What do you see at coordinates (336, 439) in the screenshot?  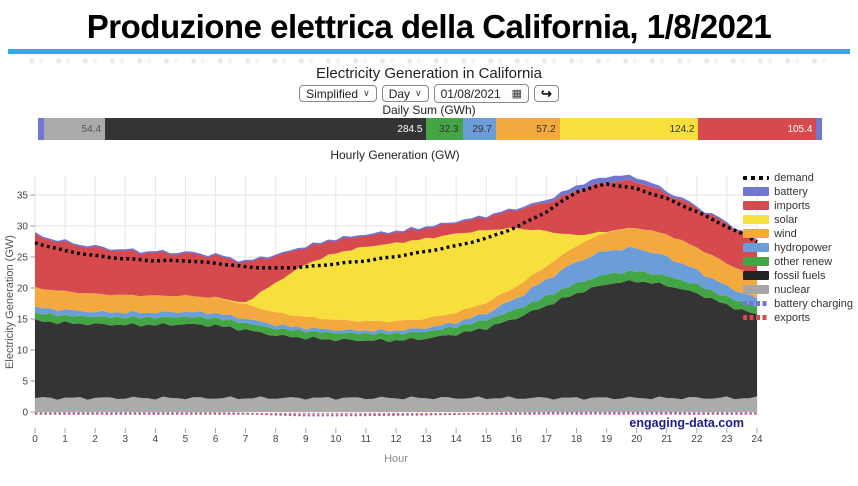 I see `x-tick-label: 10` at bounding box center [336, 439].